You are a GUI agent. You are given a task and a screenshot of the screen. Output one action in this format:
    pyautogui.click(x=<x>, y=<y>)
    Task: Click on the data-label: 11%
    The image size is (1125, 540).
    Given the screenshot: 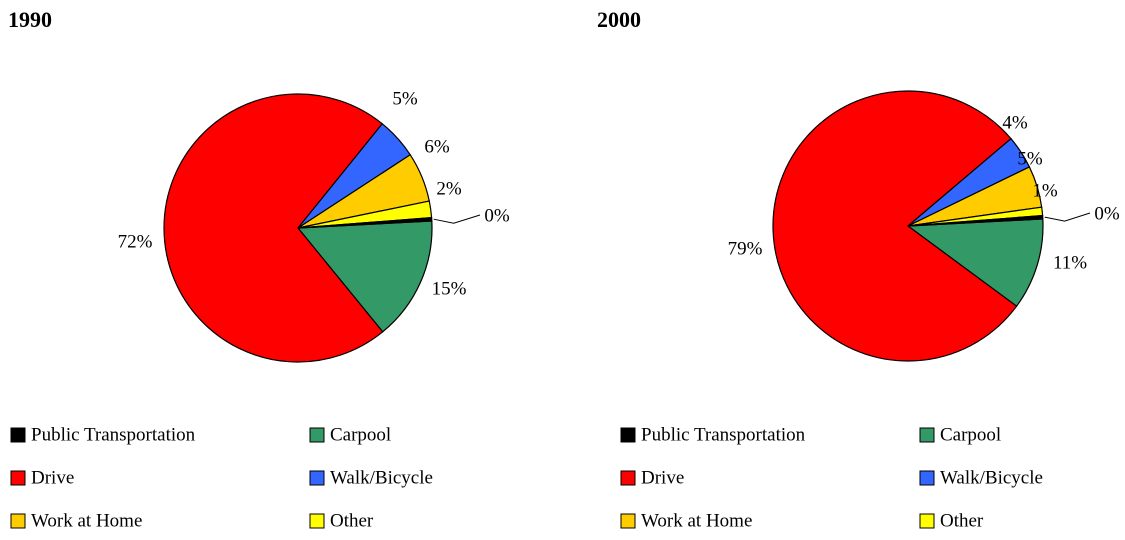 What is the action you would take?
    pyautogui.click(x=1070, y=262)
    